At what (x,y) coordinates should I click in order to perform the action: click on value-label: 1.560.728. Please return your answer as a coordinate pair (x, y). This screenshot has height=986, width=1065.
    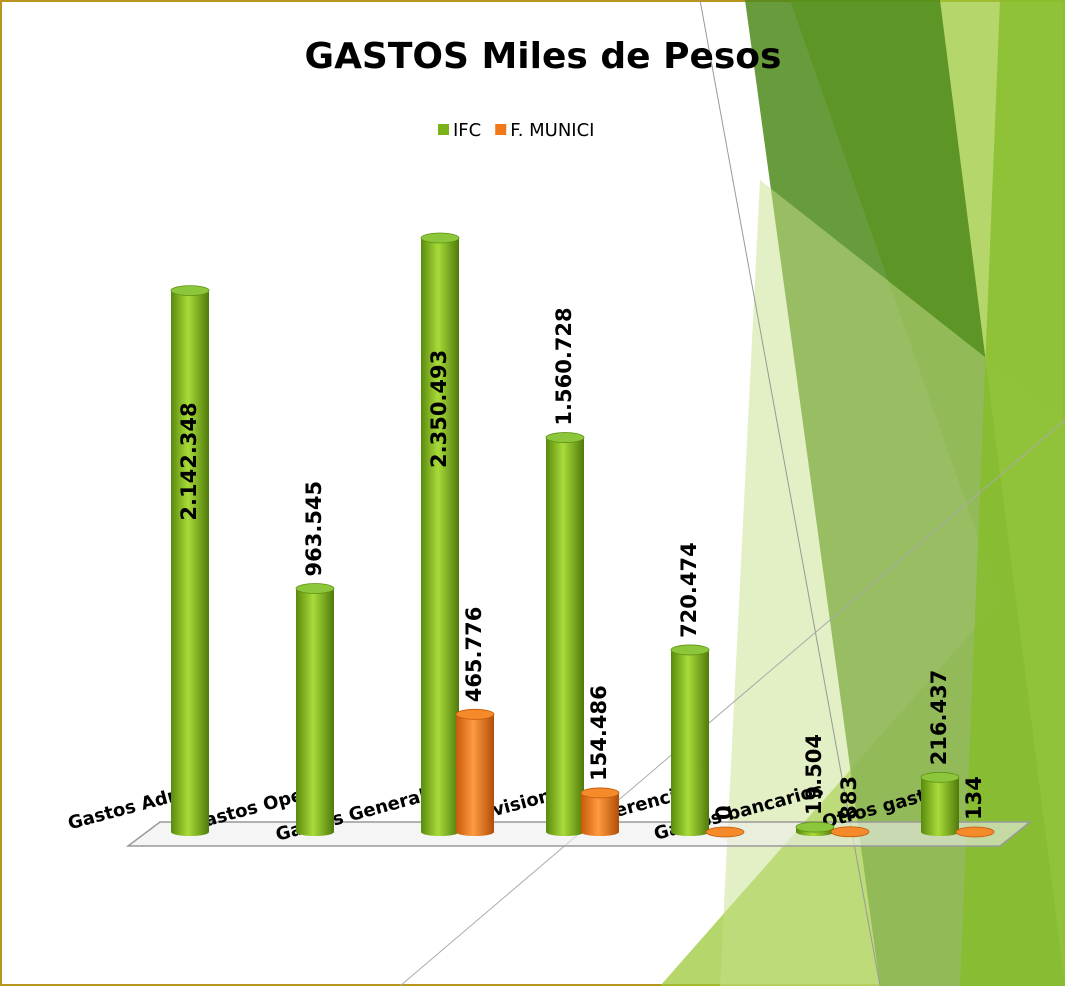
    Looking at the image, I should click on (564, 366).